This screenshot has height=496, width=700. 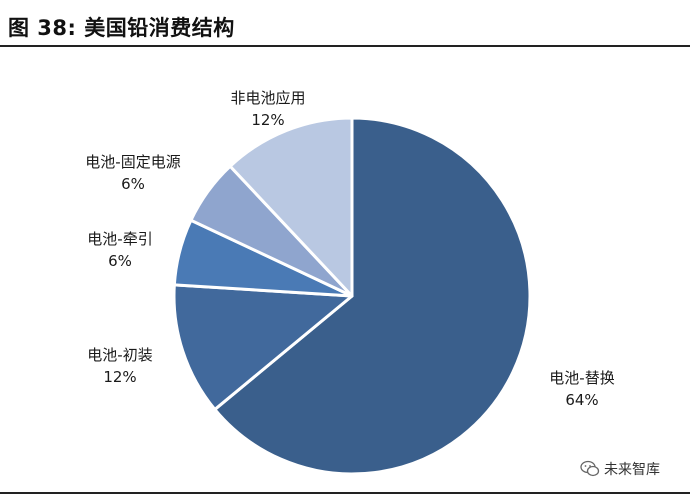 I want to click on slice-label: 电池-替换, so click(x=581, y=378).